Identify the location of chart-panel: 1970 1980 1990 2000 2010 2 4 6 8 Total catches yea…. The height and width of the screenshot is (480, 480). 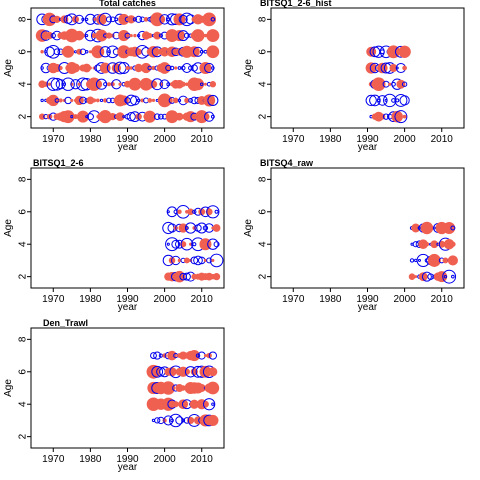
(114, 76).